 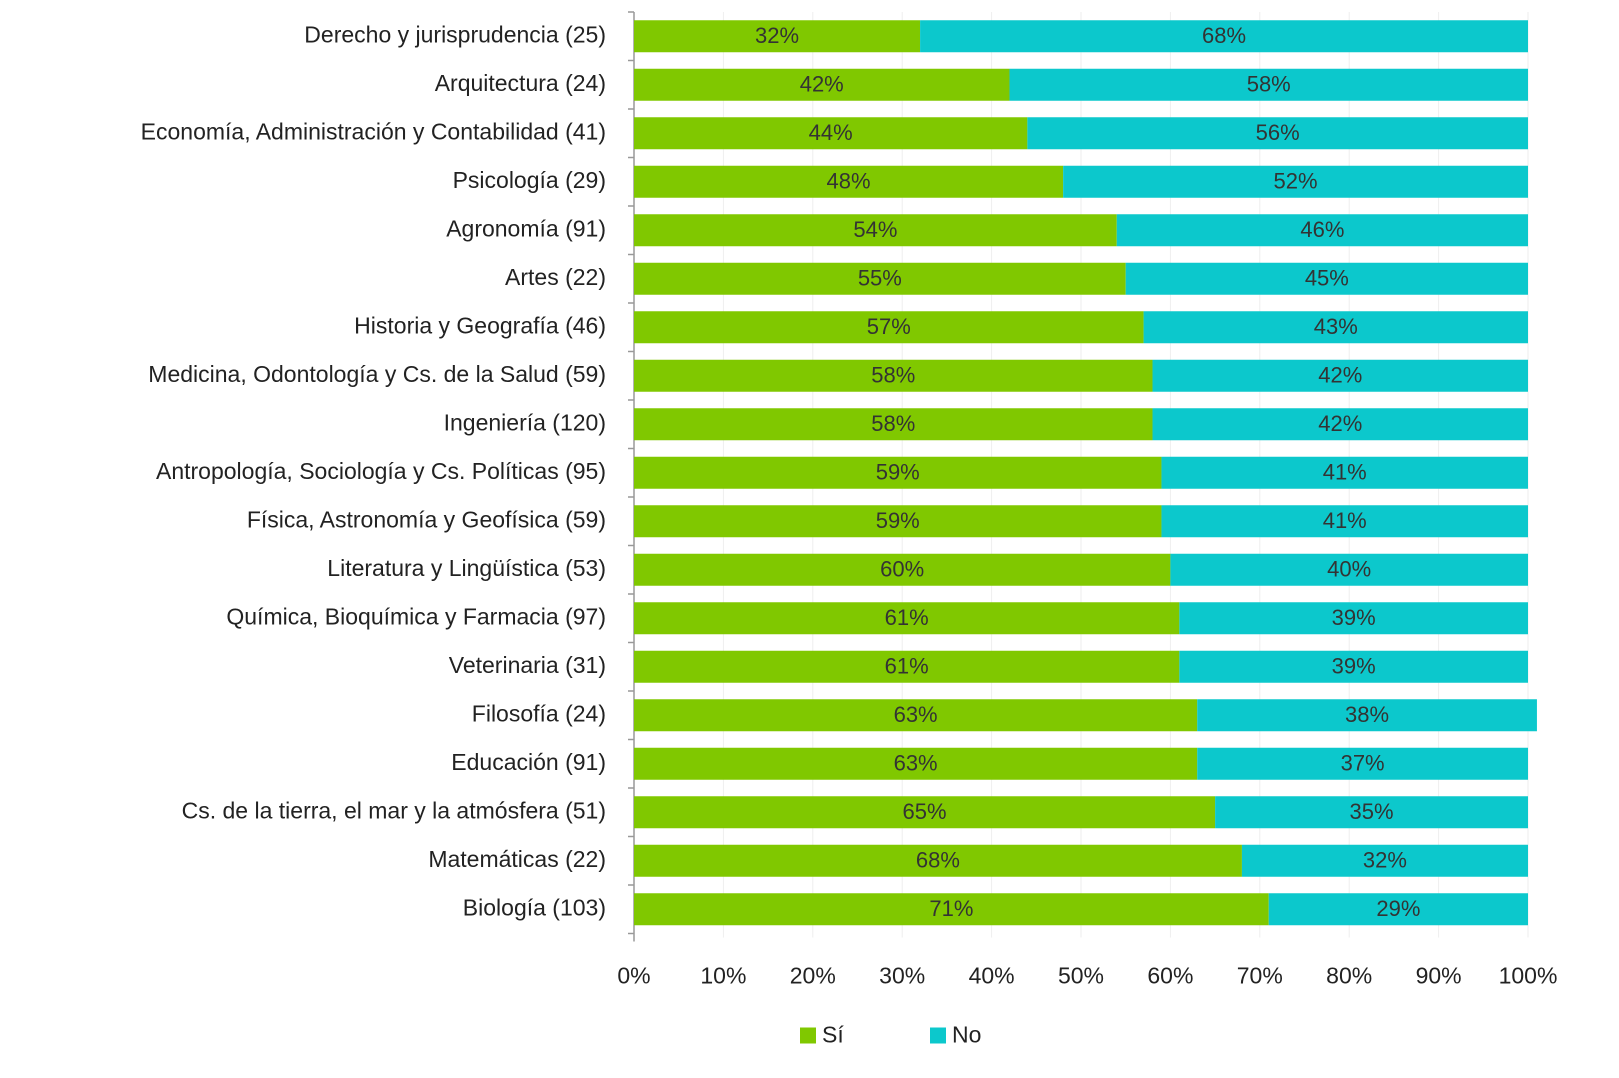 I want to click on y-tick-label: Agronomía (91), so click(x=526, y=228).